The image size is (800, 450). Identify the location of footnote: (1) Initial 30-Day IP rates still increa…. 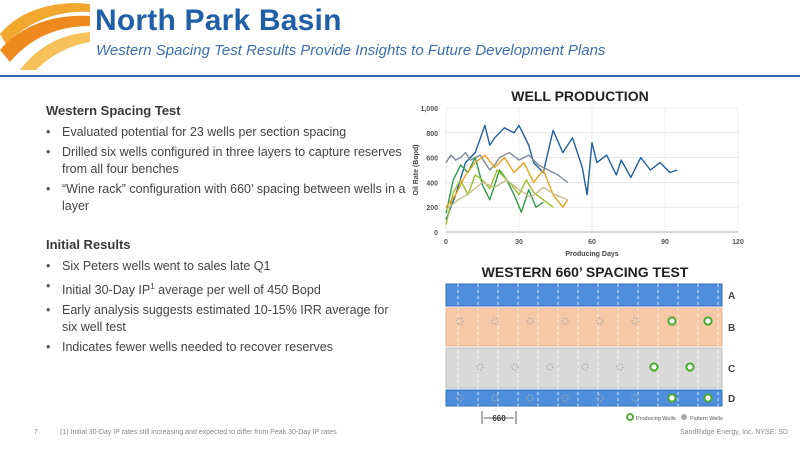
(198, 432).